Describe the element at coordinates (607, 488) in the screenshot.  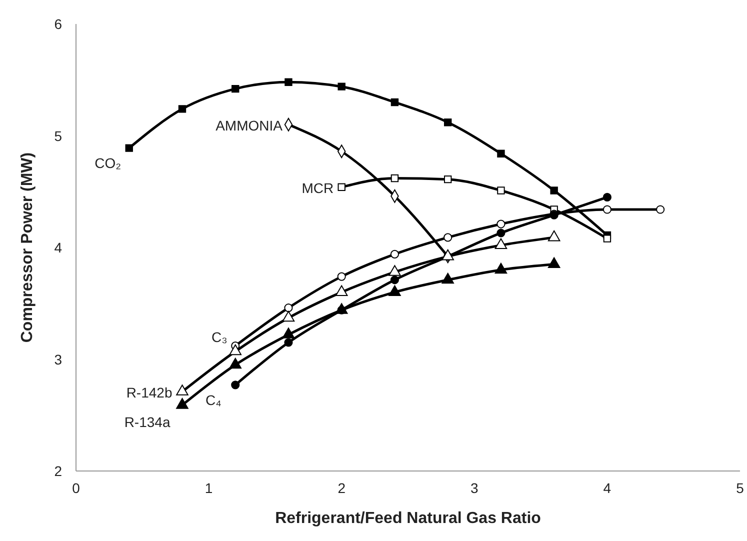
I see `x-tick-label: 4` at that location.